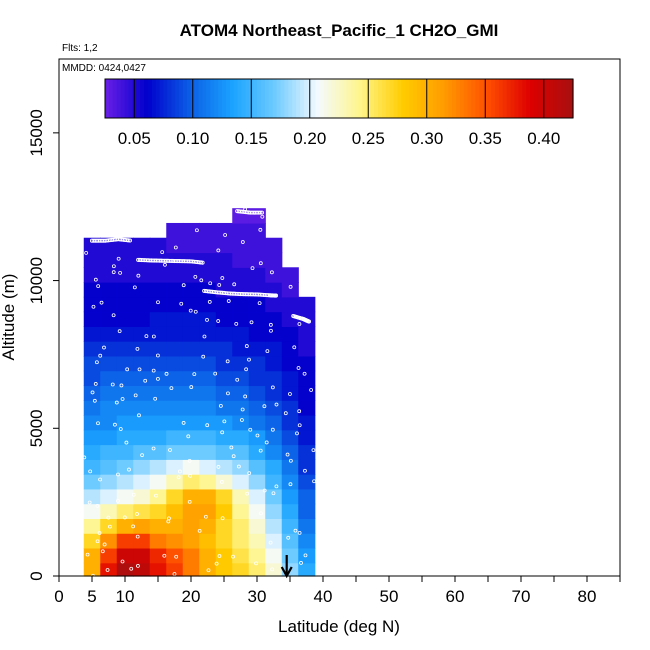 Image resolution: width=650 pixels, height=650 pixels. I want to click on colorbar-tick-label: 0.10, so click(192, 138).